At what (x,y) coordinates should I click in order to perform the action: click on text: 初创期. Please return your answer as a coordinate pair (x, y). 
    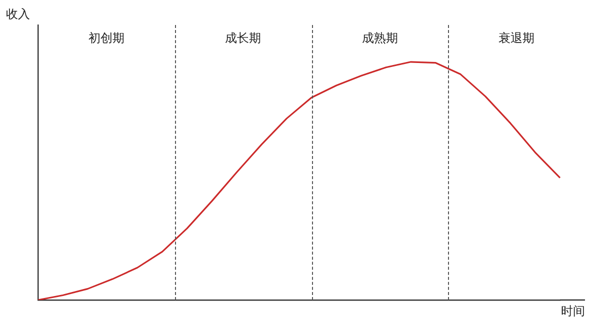
    Looking at the image, I should click on (106, 38).